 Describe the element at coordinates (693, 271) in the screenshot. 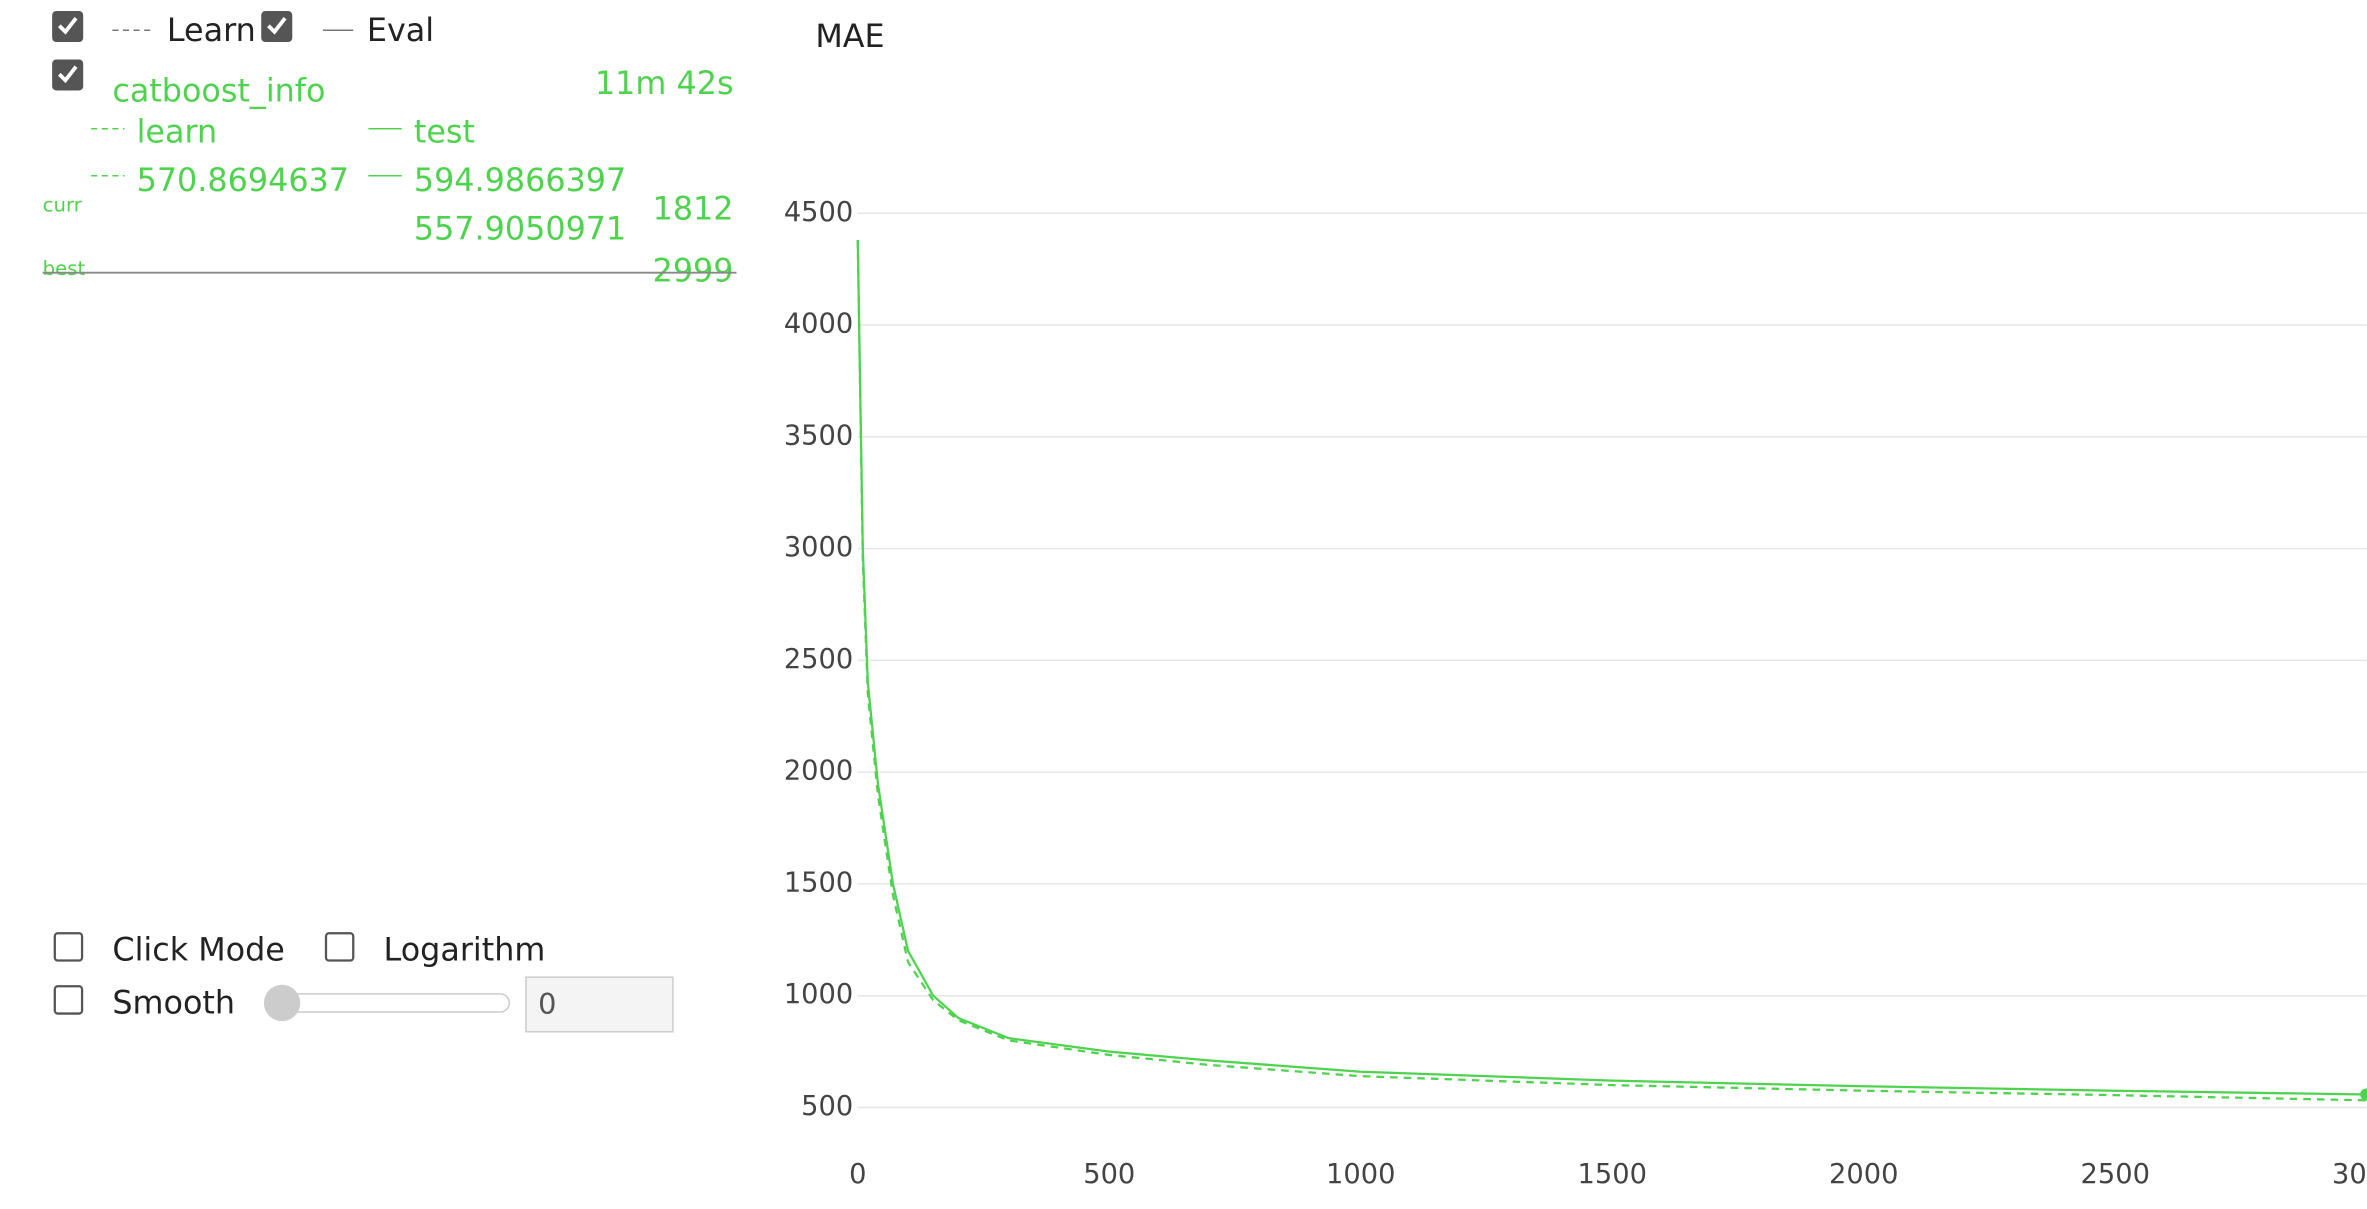

I see `best-iteration: 2999` at that location.